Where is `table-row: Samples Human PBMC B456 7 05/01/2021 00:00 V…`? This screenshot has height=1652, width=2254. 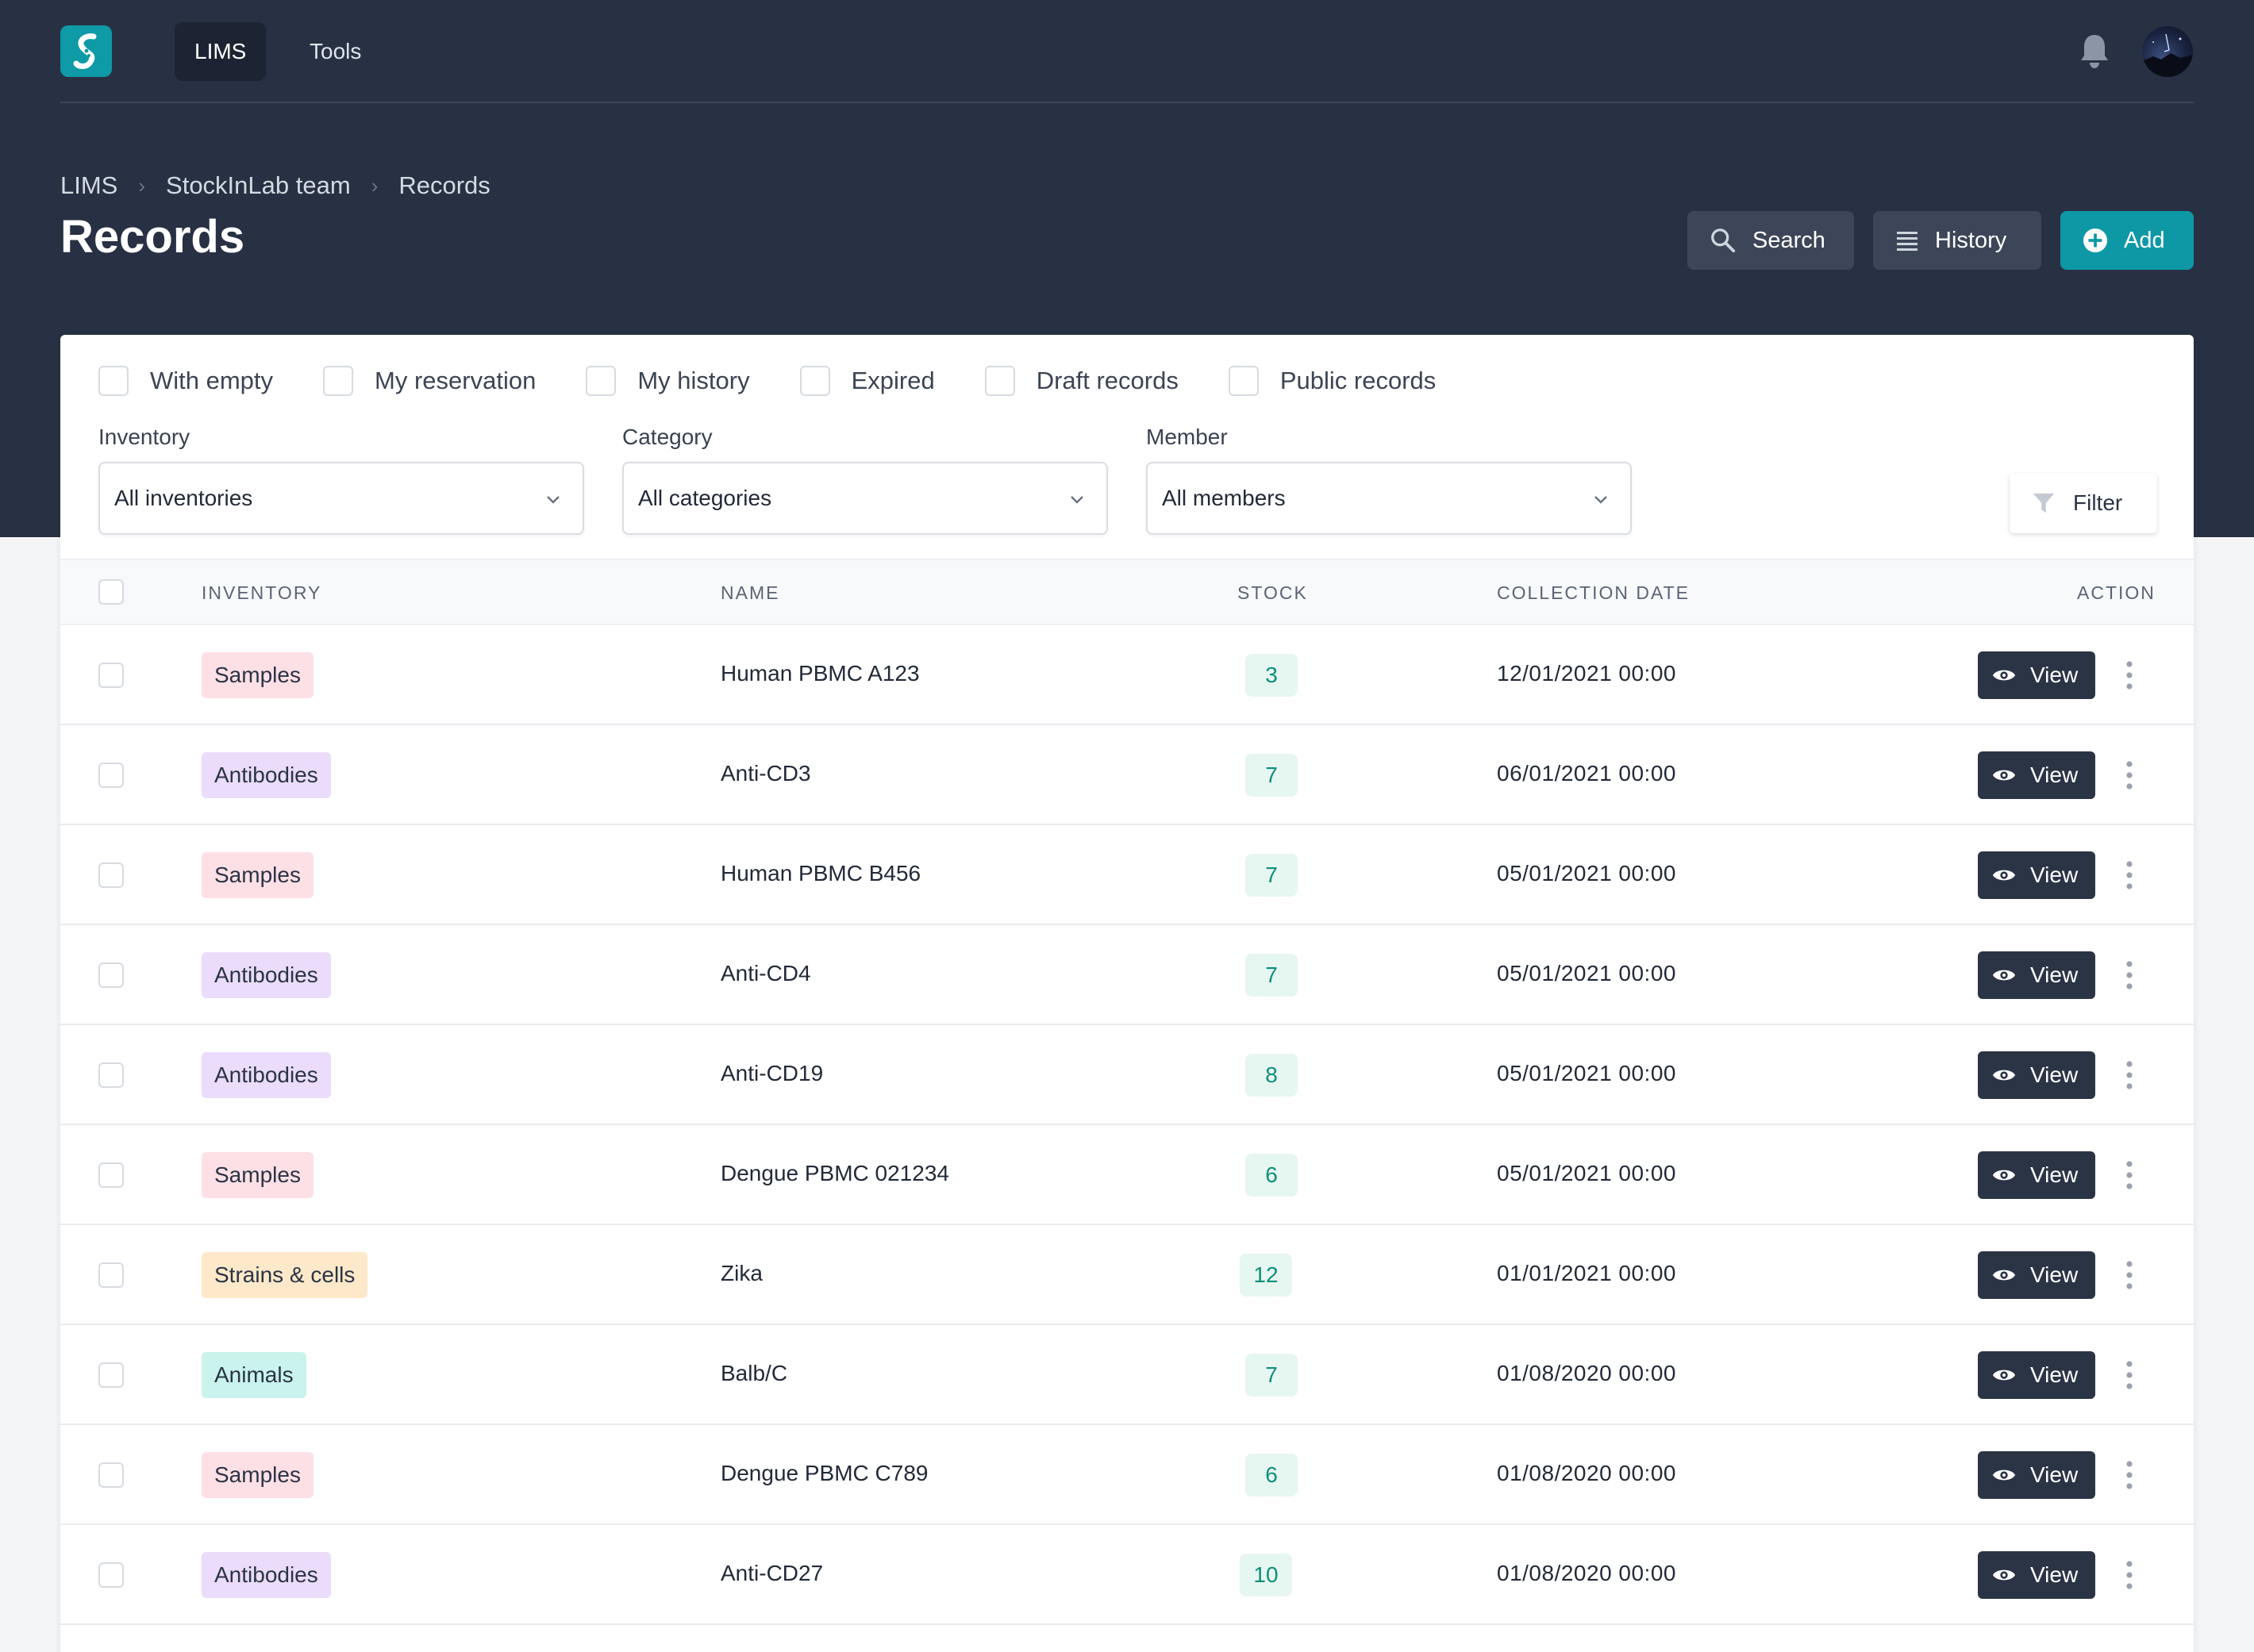
table-row: Samples Human PBMC B456 7 05/01/2021 00:00 V… is located at coordinates (1127, 875).